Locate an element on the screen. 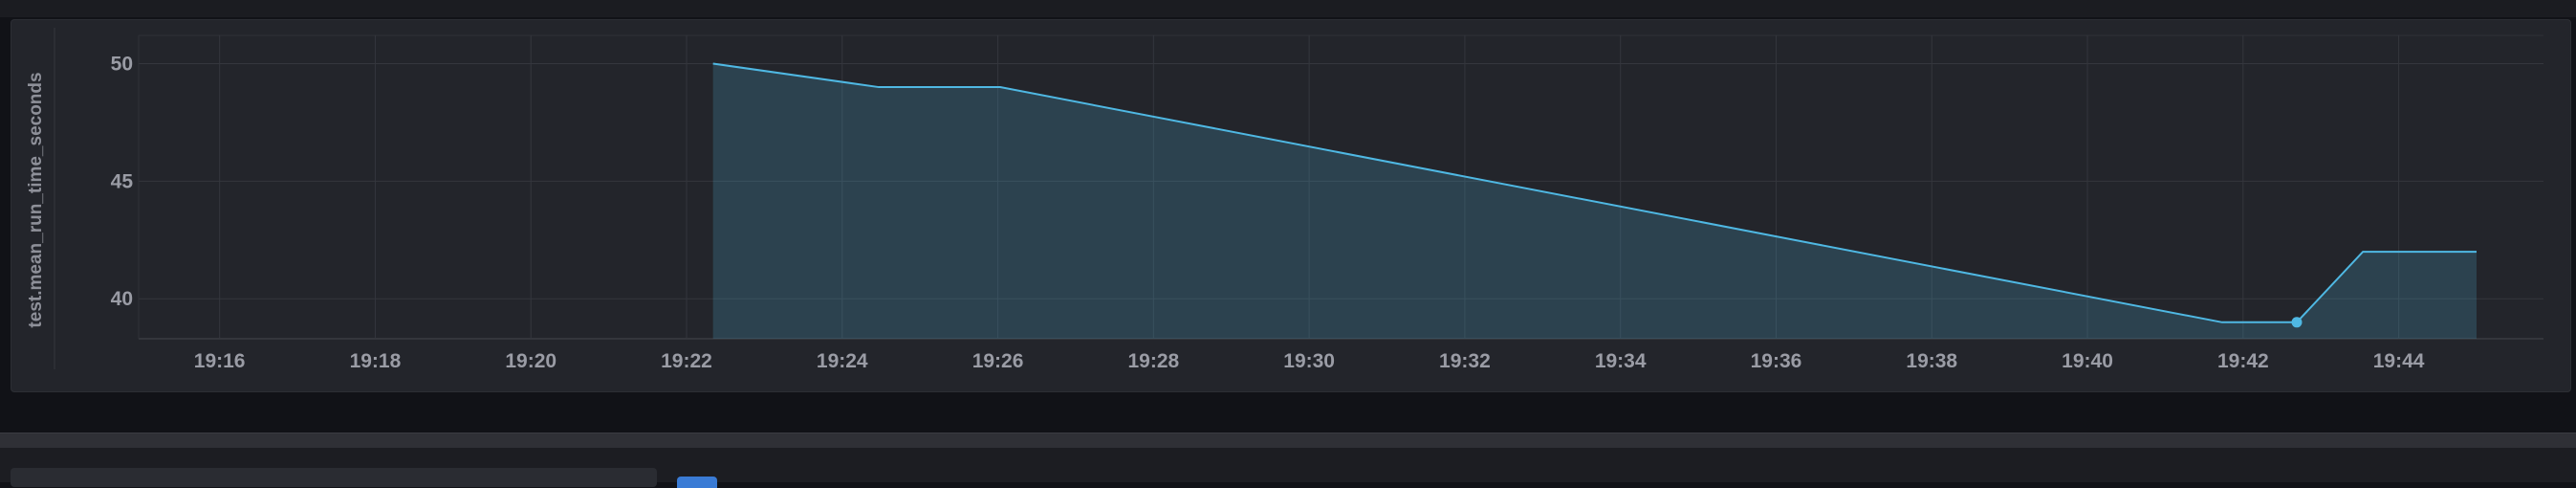  toggle-button is located at coordinates (697, 483).